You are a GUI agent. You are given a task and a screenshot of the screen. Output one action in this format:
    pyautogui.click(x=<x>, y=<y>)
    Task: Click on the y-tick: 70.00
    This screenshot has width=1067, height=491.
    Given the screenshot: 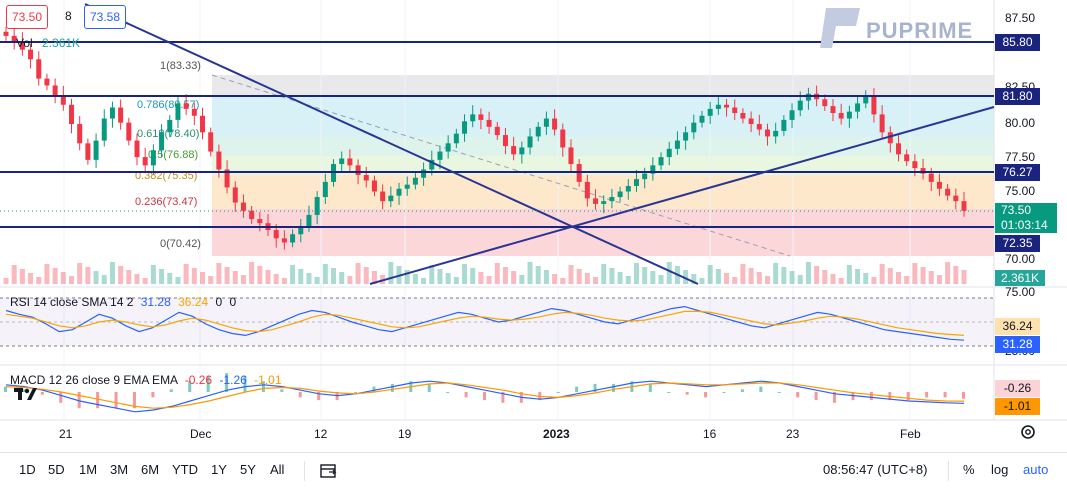 What is the action you would take?
    pyautogui.click(x=1020, y=259)
    